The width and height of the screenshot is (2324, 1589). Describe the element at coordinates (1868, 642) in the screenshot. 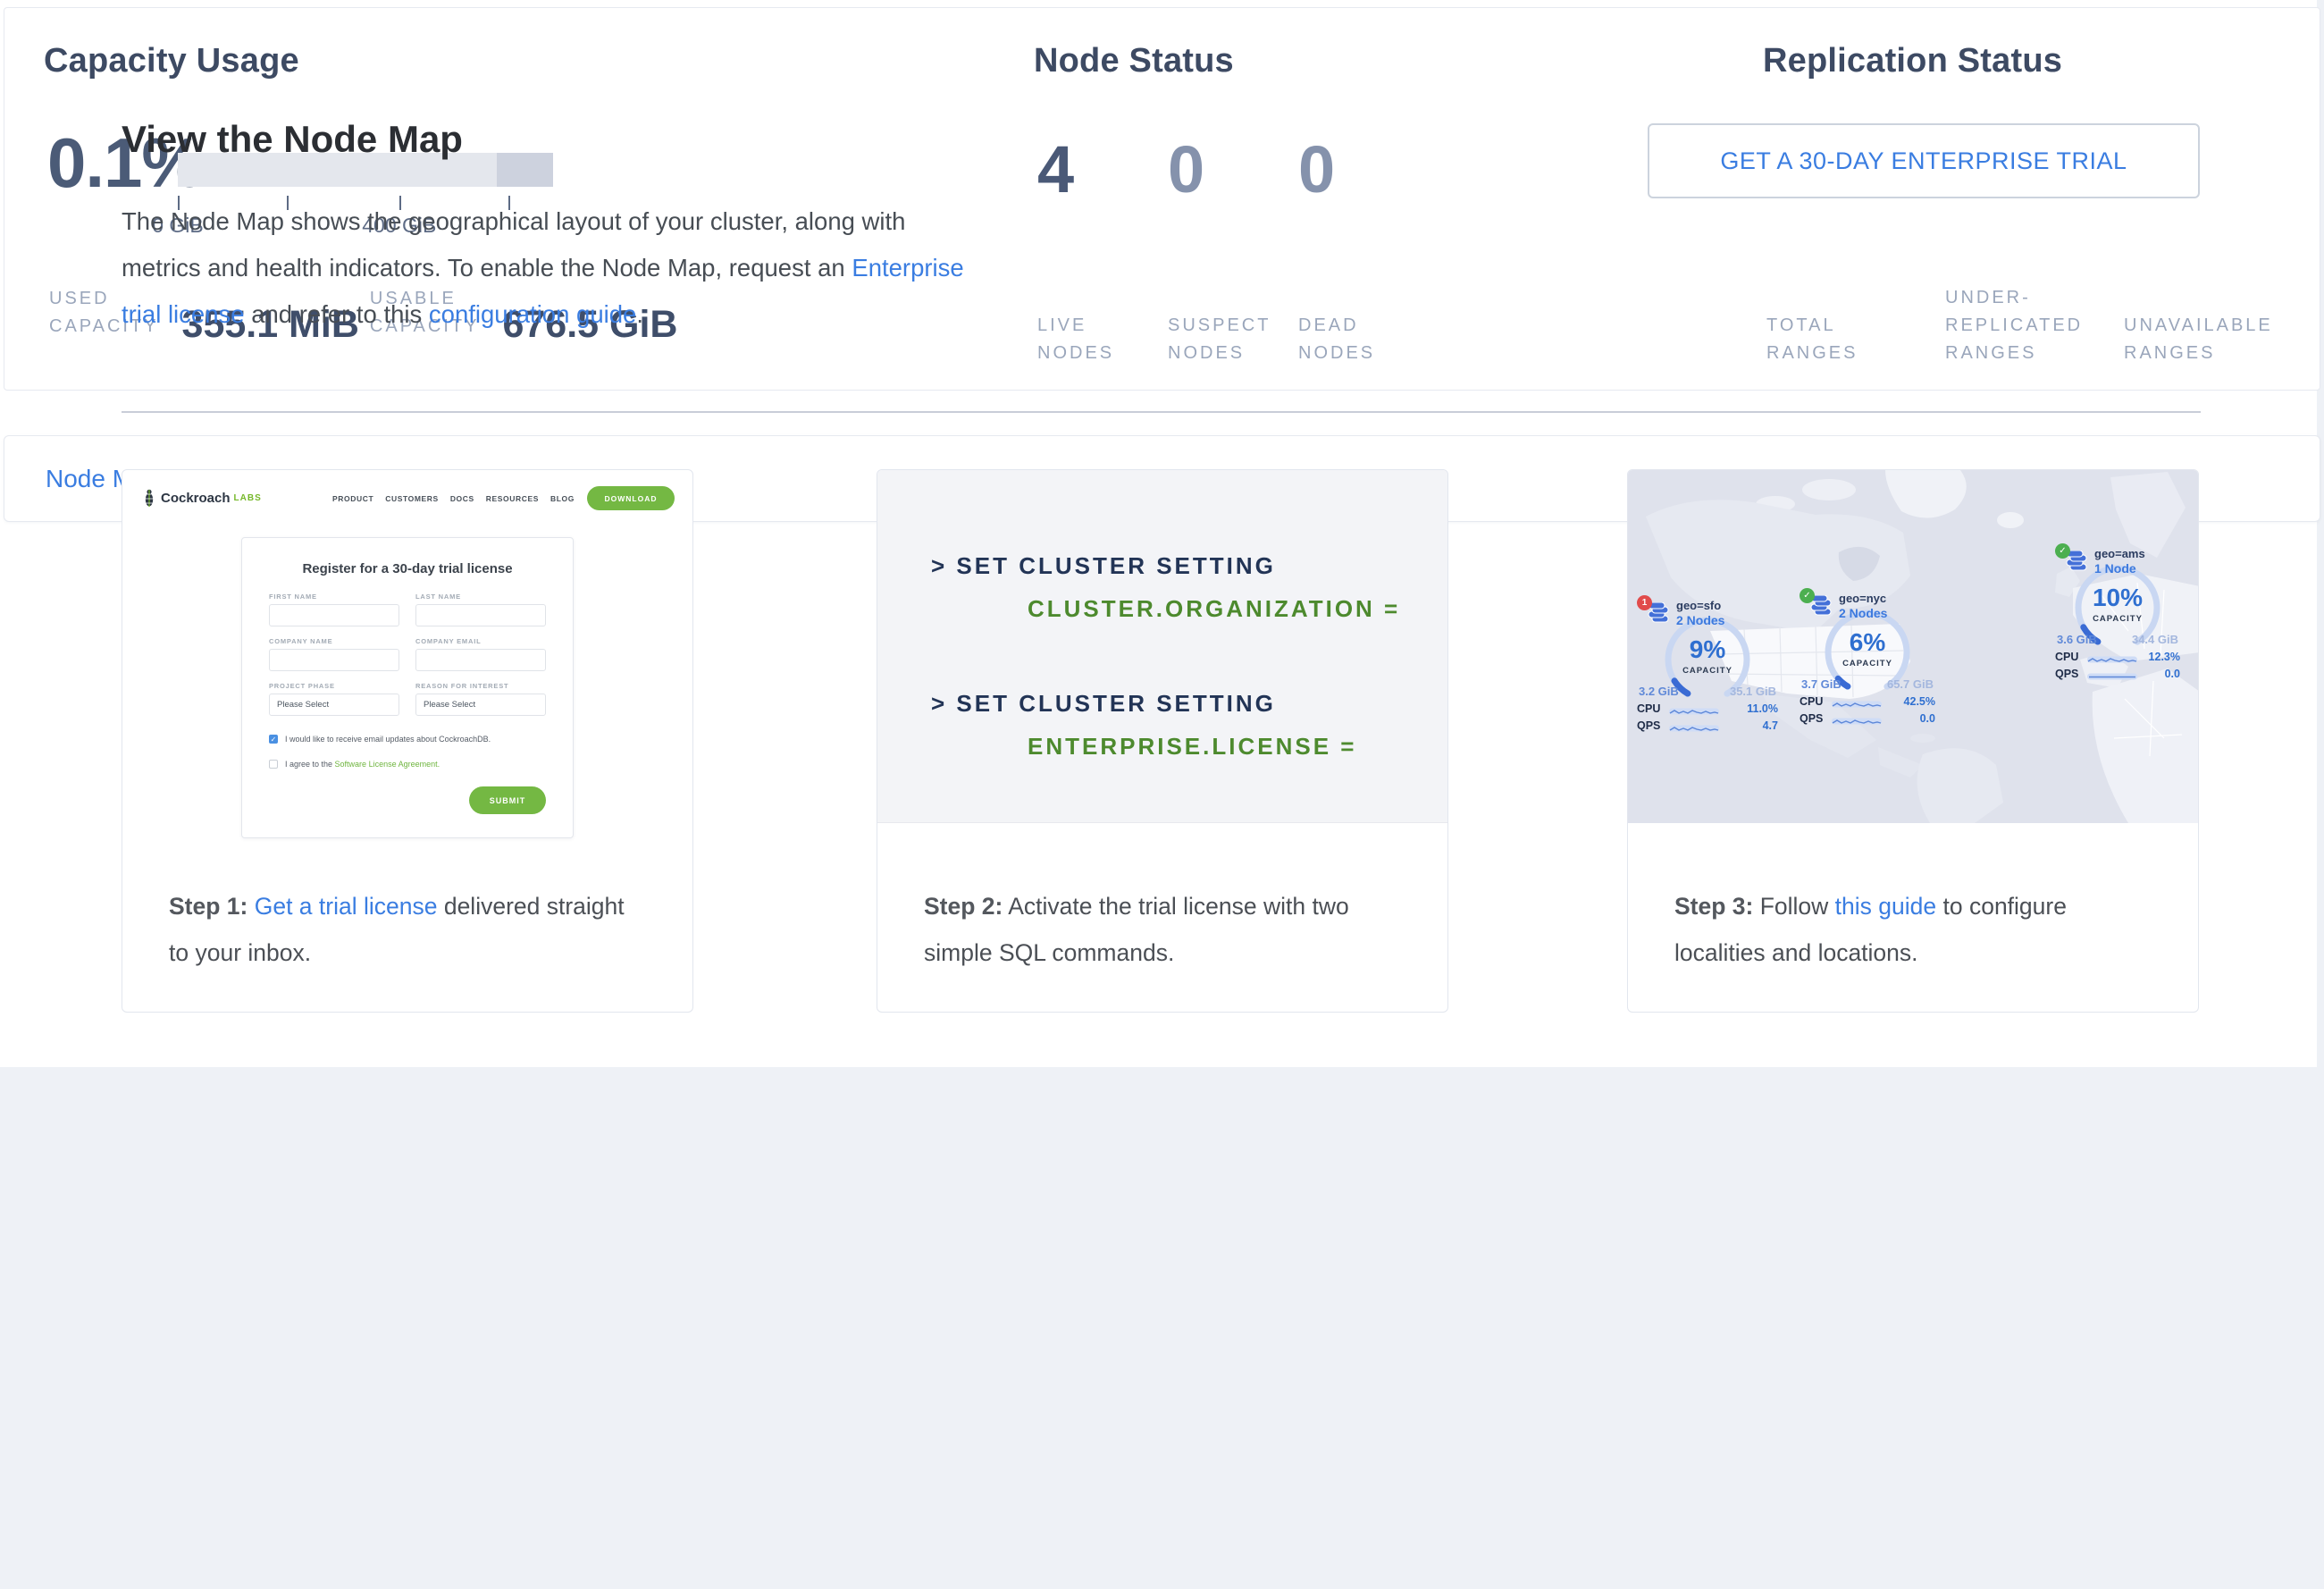

I see `gauge-percent: 6%` at that location.